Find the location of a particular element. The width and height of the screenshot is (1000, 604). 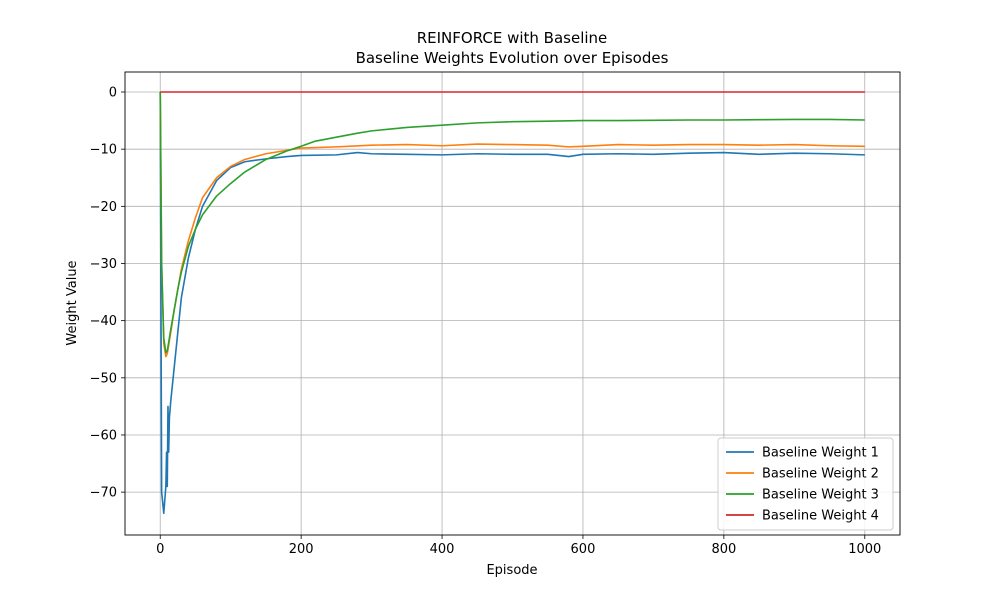

y-tick-label: −50 is located at coordinates (103, 378).